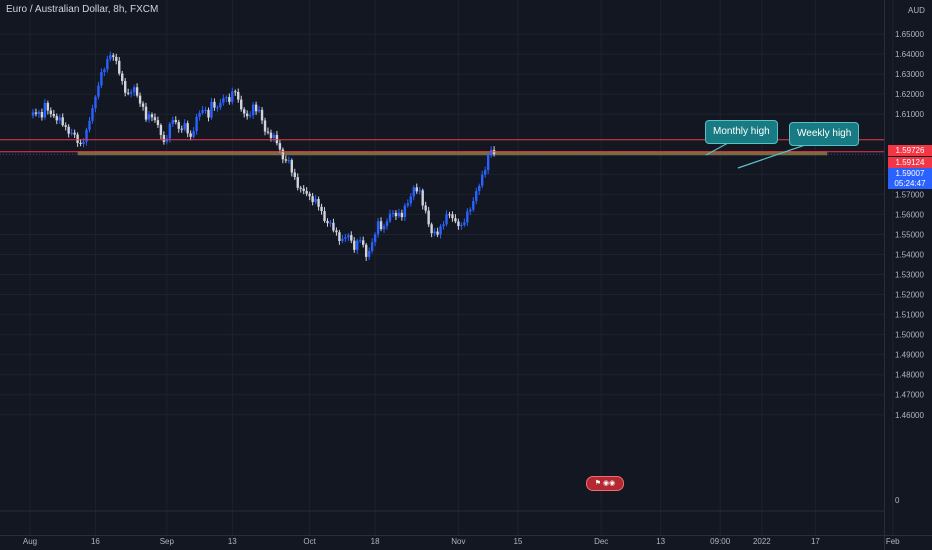 The height and width of the screenshot is (550, 932). What do you see at coordinates (232, 541) in the screenshot?
I see `time-tick-label: 13` at bounding box center [232, 541].